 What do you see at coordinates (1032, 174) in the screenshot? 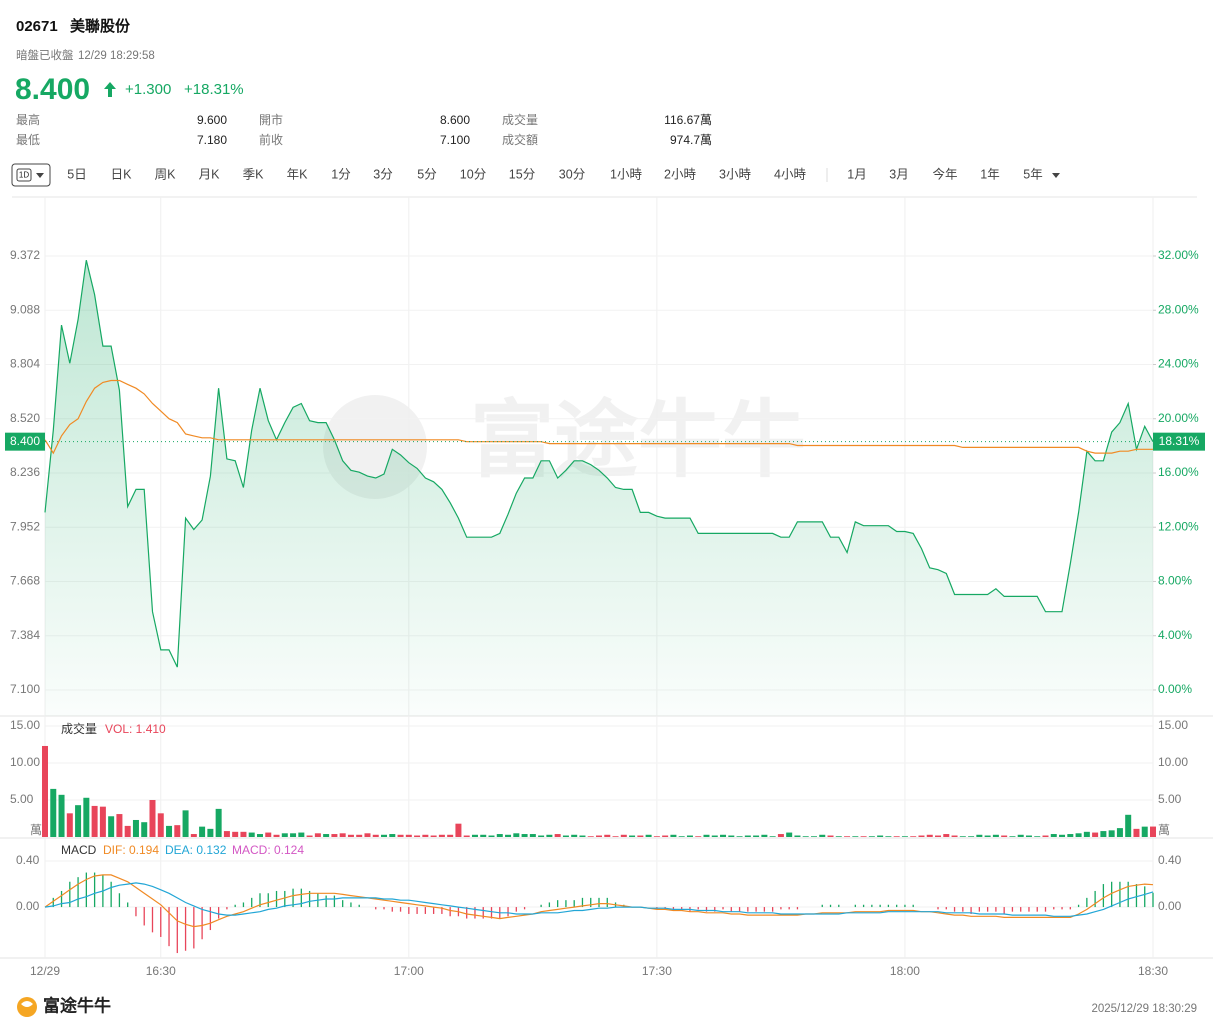
I see `range-option: 5年` at bounding box center [1032, 174].